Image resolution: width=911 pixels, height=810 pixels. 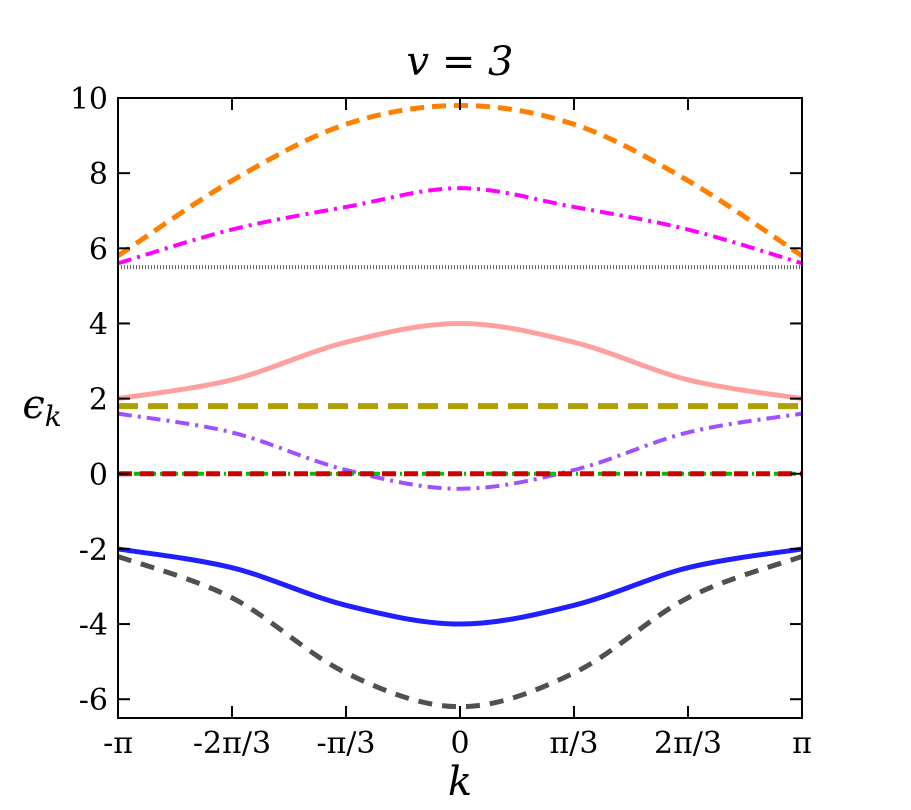 I want to click on y-tick-label: -6, so click(x=93, y=700).